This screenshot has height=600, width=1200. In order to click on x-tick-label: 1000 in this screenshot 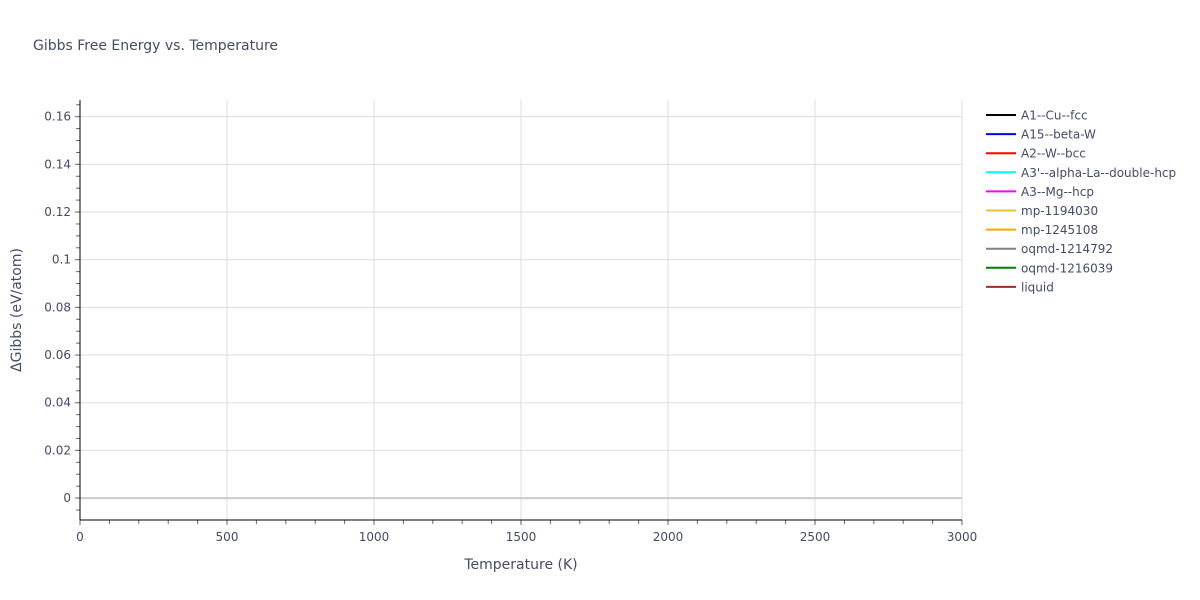, I will do `click(374, 537)`.